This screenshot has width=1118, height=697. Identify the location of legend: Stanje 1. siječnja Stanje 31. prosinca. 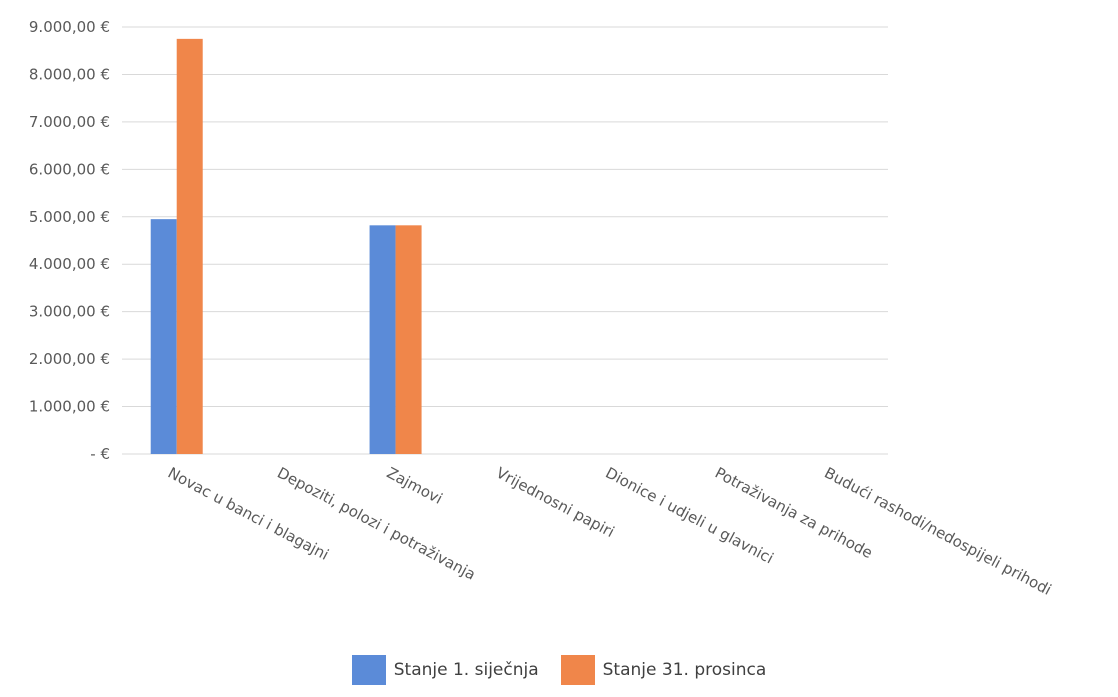
(559, 670).